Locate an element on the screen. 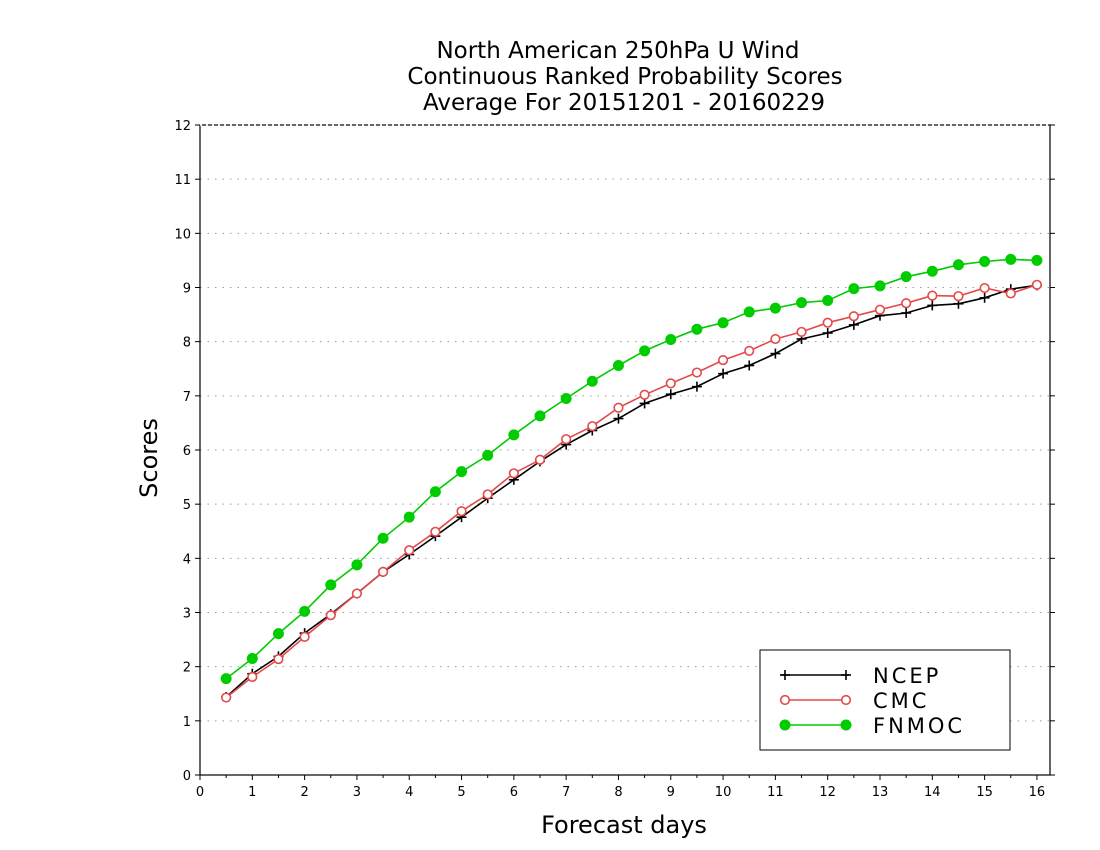 The image size is (1100, 850). x-tick-label: 2 is located at coordinates (304, 792).